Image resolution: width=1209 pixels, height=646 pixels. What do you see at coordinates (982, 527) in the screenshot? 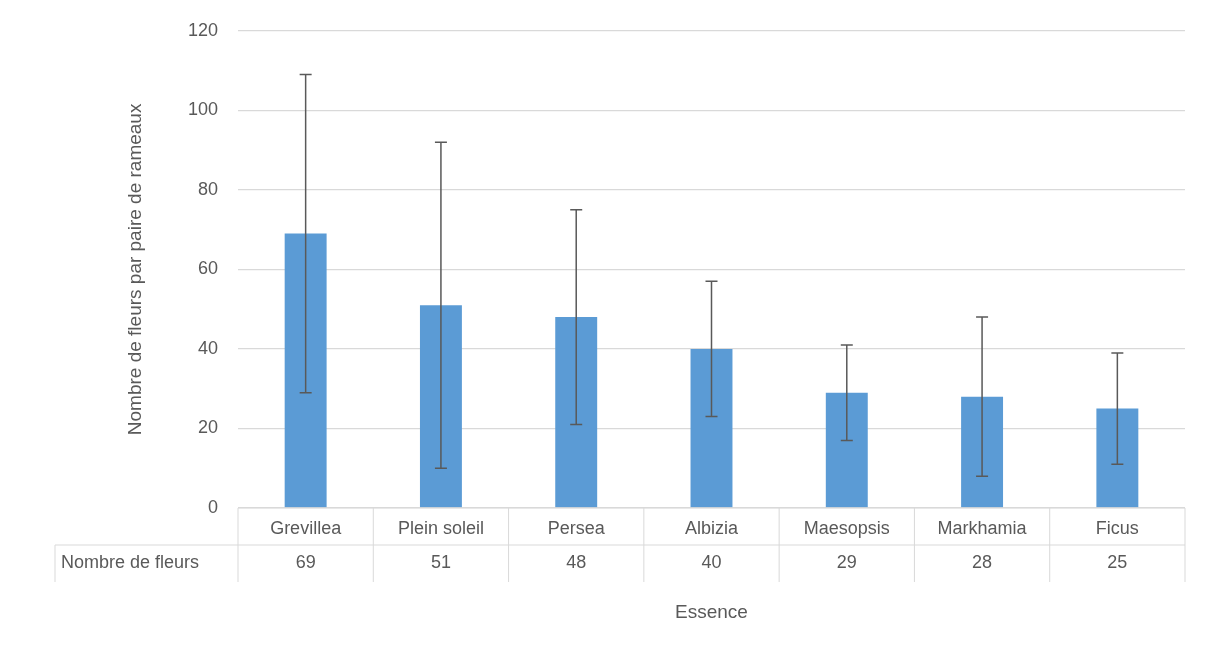
I see `x-tick-label: Markhamia` at bounding box center [982, 527].